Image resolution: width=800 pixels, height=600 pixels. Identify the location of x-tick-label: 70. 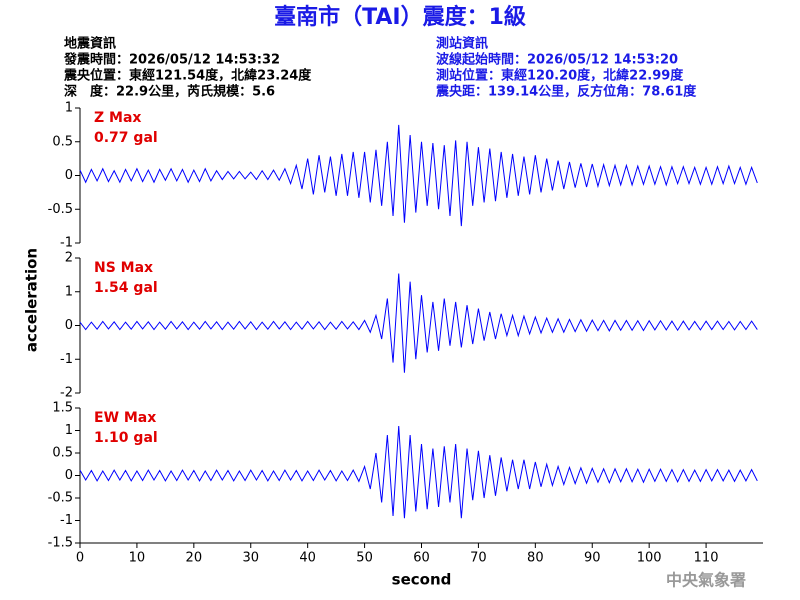
(478, 558).